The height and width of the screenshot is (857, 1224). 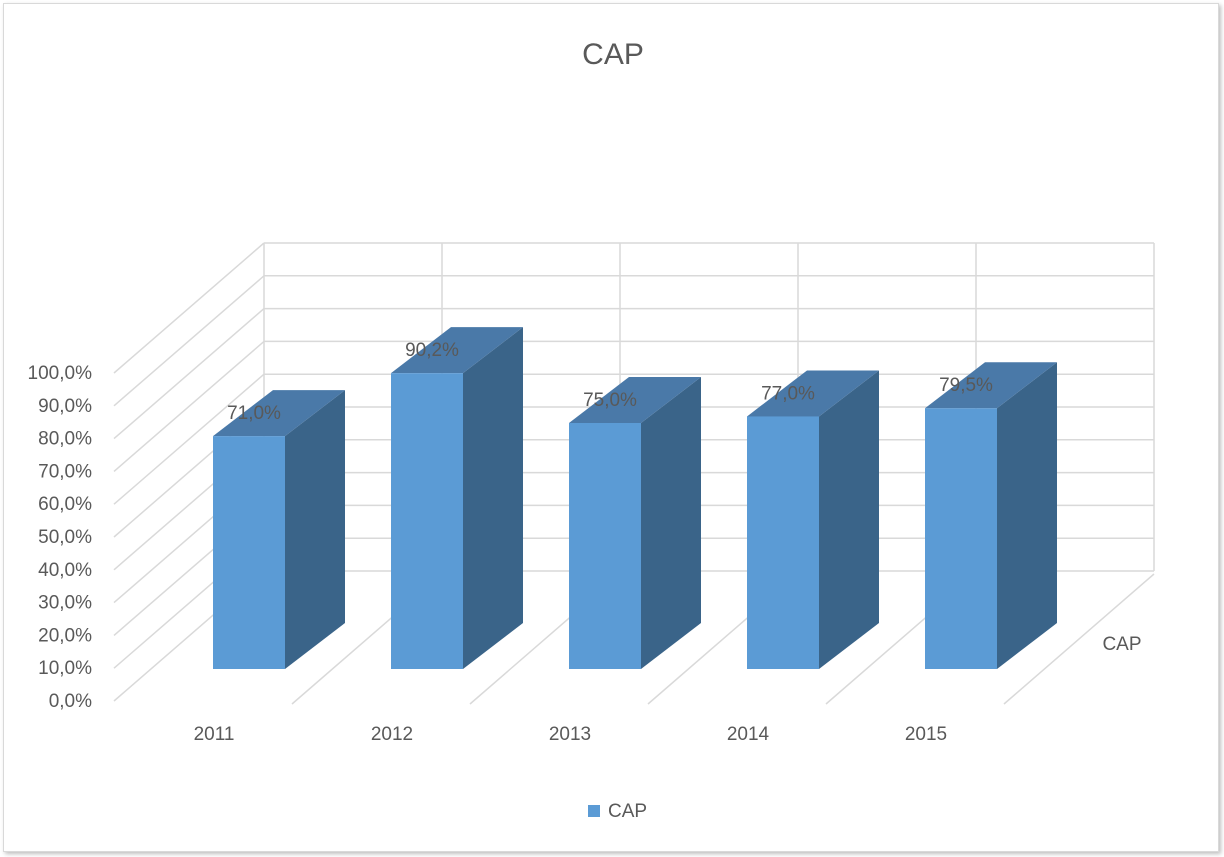 I want to click on legend: CAP, so click(x=617, y=811).